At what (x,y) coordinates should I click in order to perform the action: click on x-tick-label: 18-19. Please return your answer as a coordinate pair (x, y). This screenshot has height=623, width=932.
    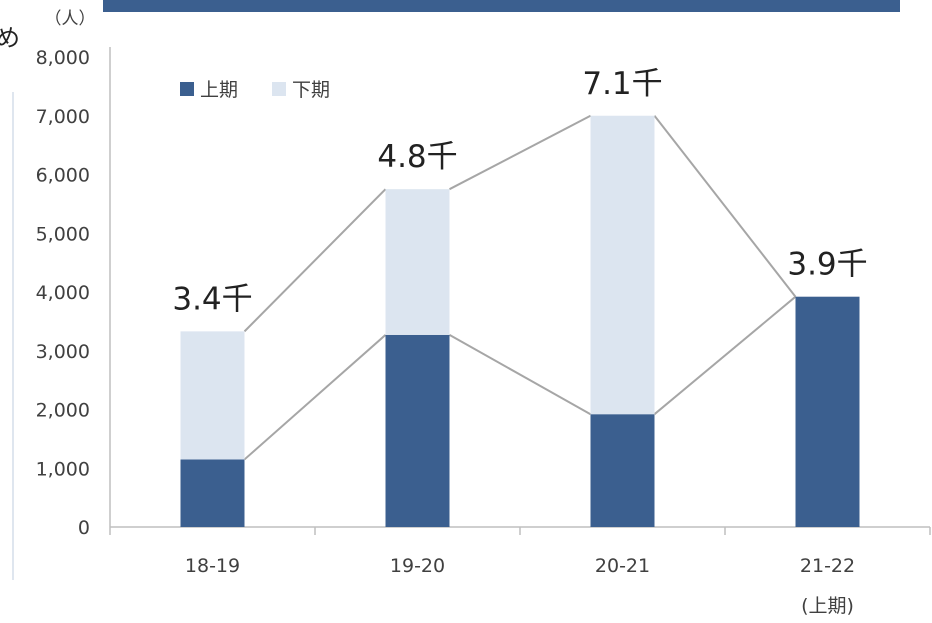
    Looking at the image, I should click on (212, 566).